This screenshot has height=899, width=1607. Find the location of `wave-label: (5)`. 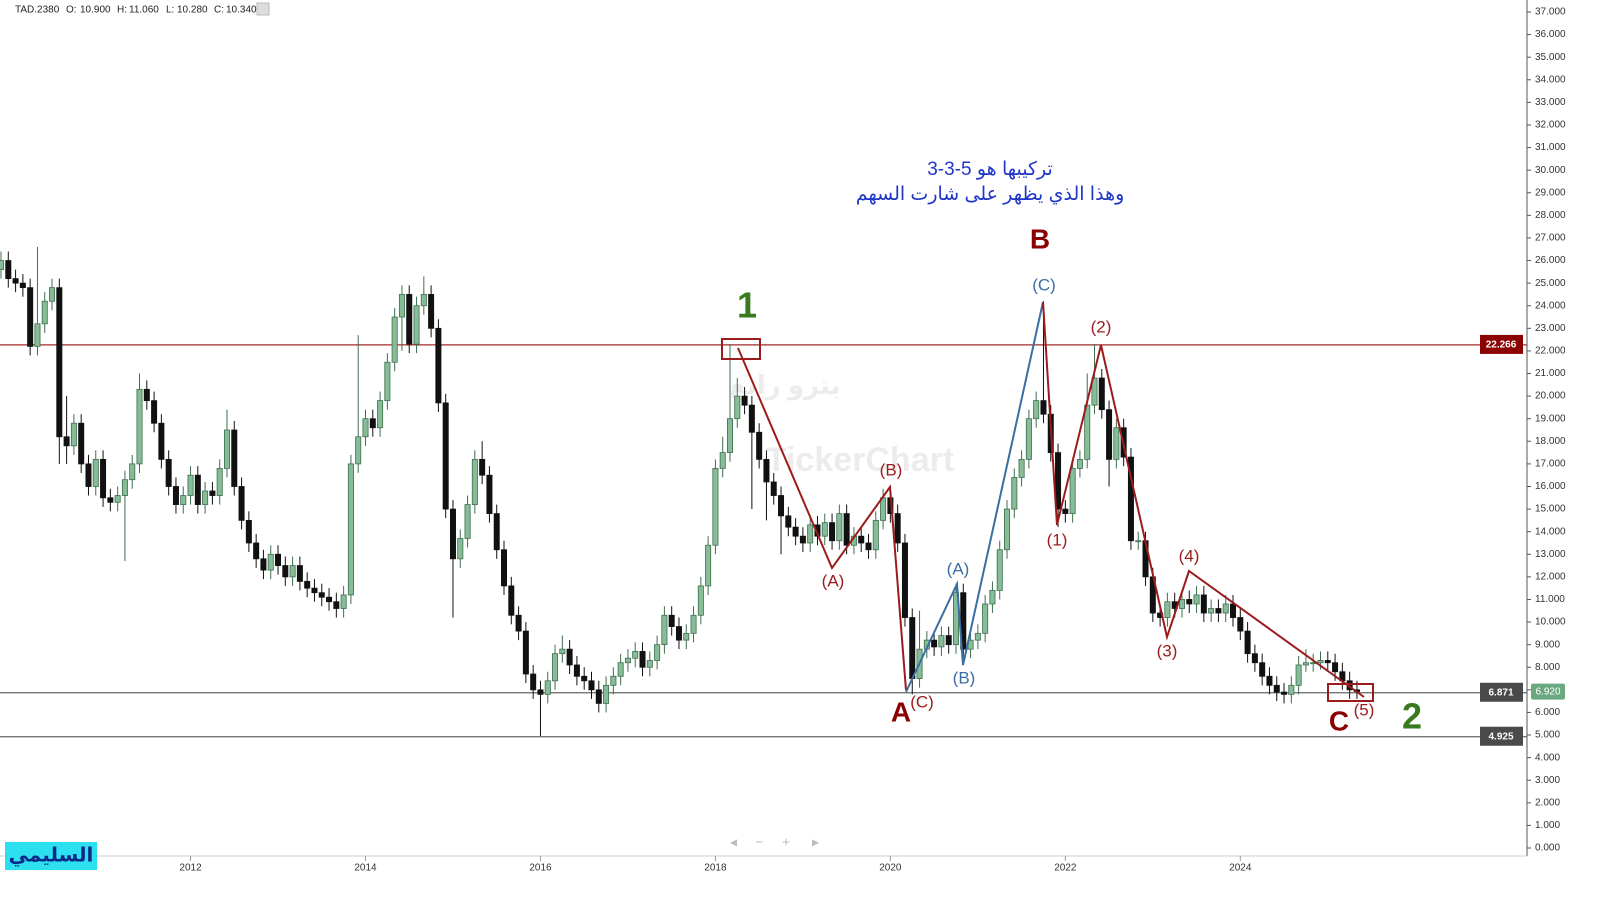

wave-label: (5) is located at coordinates (1364, 709).